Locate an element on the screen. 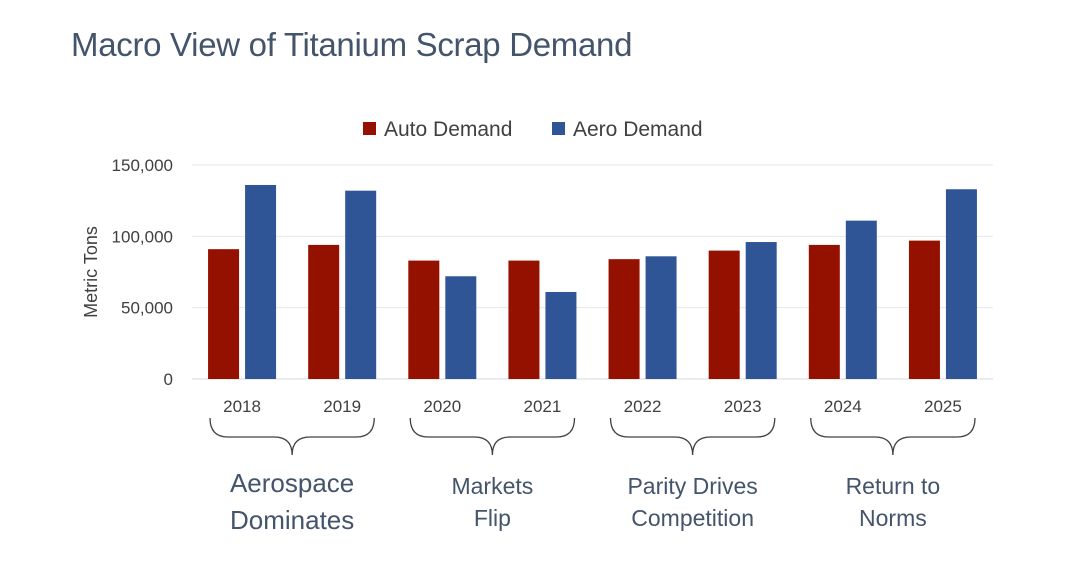 This screenshot has width=1066, height=584. y-axis: 0 50,000 100,000 150,000 Metric Tons is located at coordinates (127, 272).